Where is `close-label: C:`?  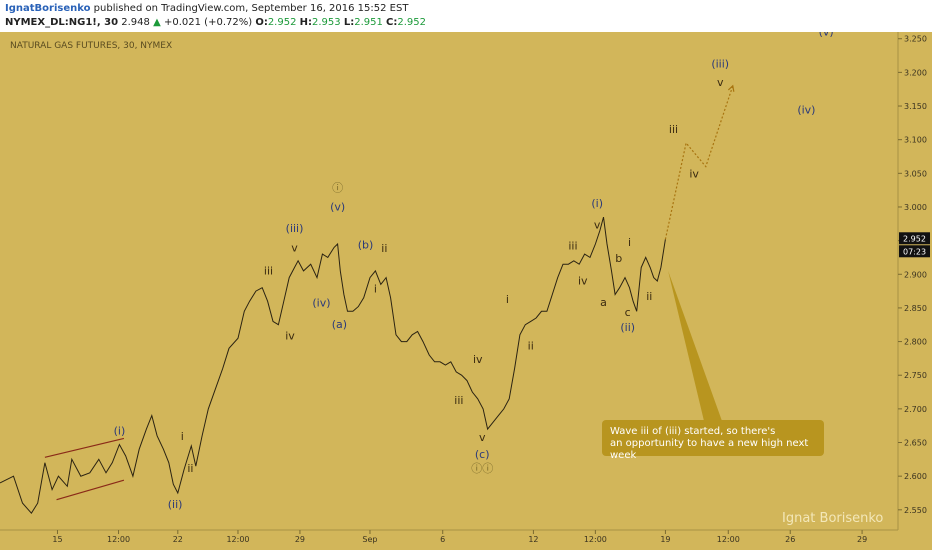 close-label: C: is located at coordinates (392, 22).